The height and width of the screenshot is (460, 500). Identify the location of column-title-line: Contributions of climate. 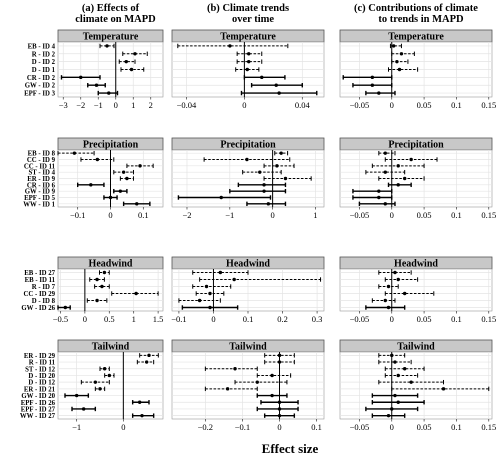
(423, 8).